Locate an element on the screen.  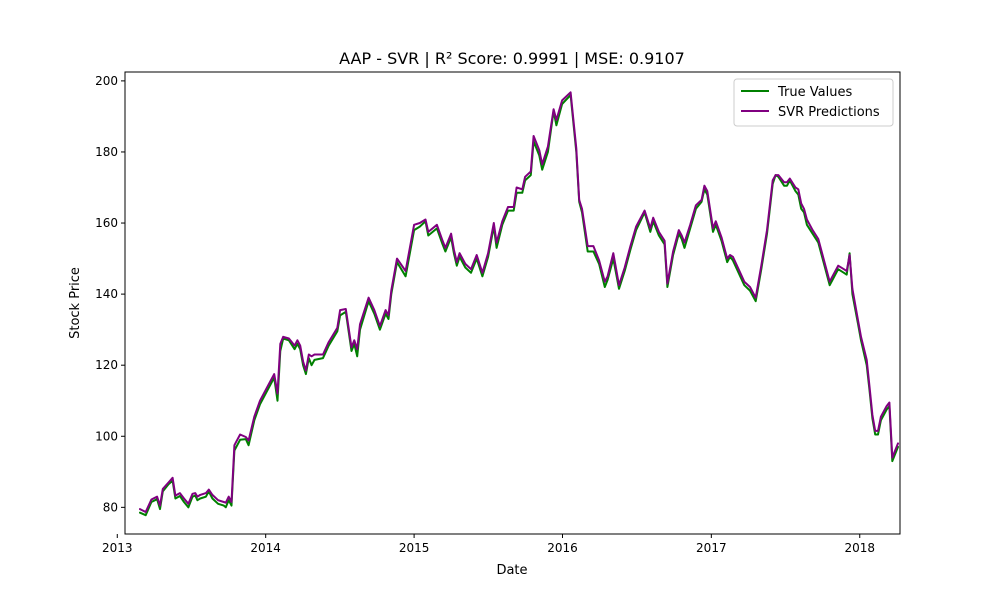
y-tick-label: 200 is located at coordinates (106, 81).